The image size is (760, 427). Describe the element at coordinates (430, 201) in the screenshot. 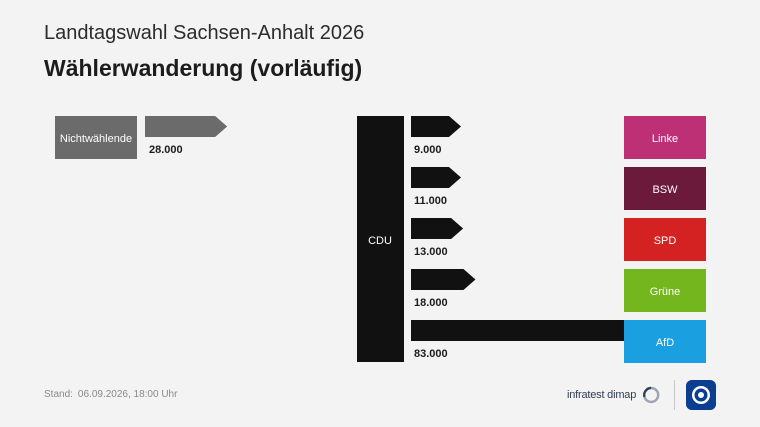

I see `cdu-flow-value-bsw: 11.000` at that location.